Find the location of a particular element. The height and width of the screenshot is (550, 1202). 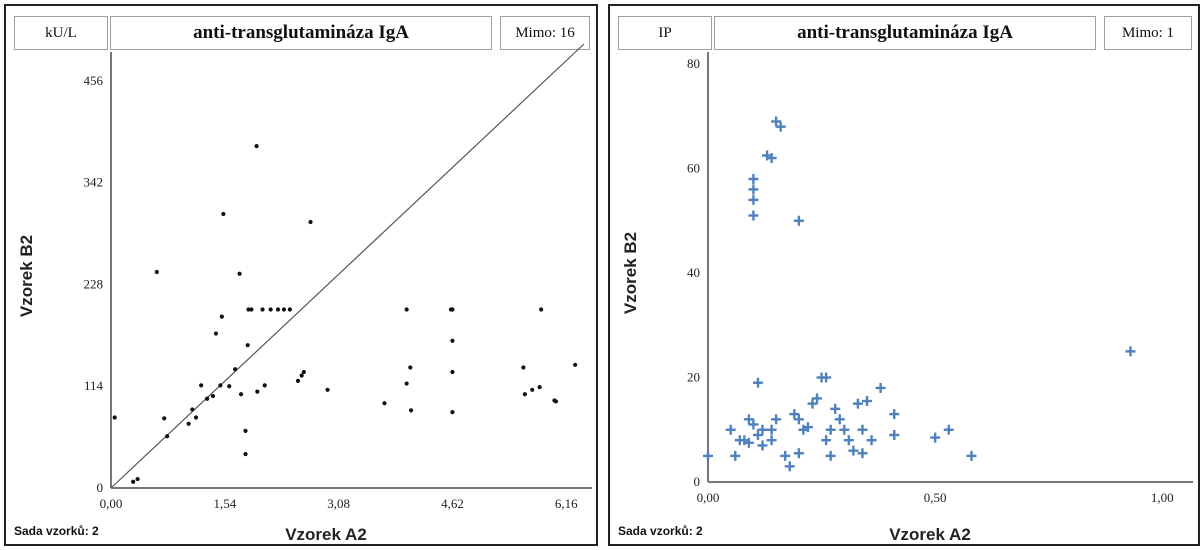

x-tick-label: 6,16 is located at coordinates (566, 503).